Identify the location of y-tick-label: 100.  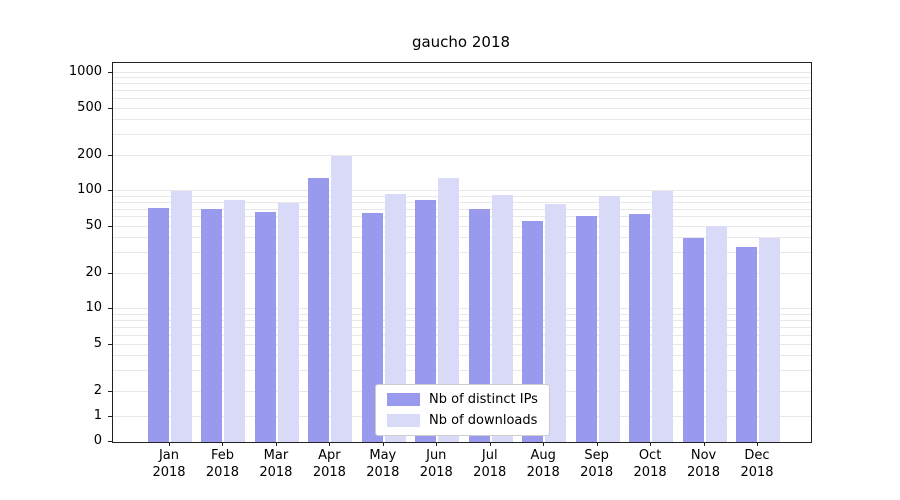
(89, 190).